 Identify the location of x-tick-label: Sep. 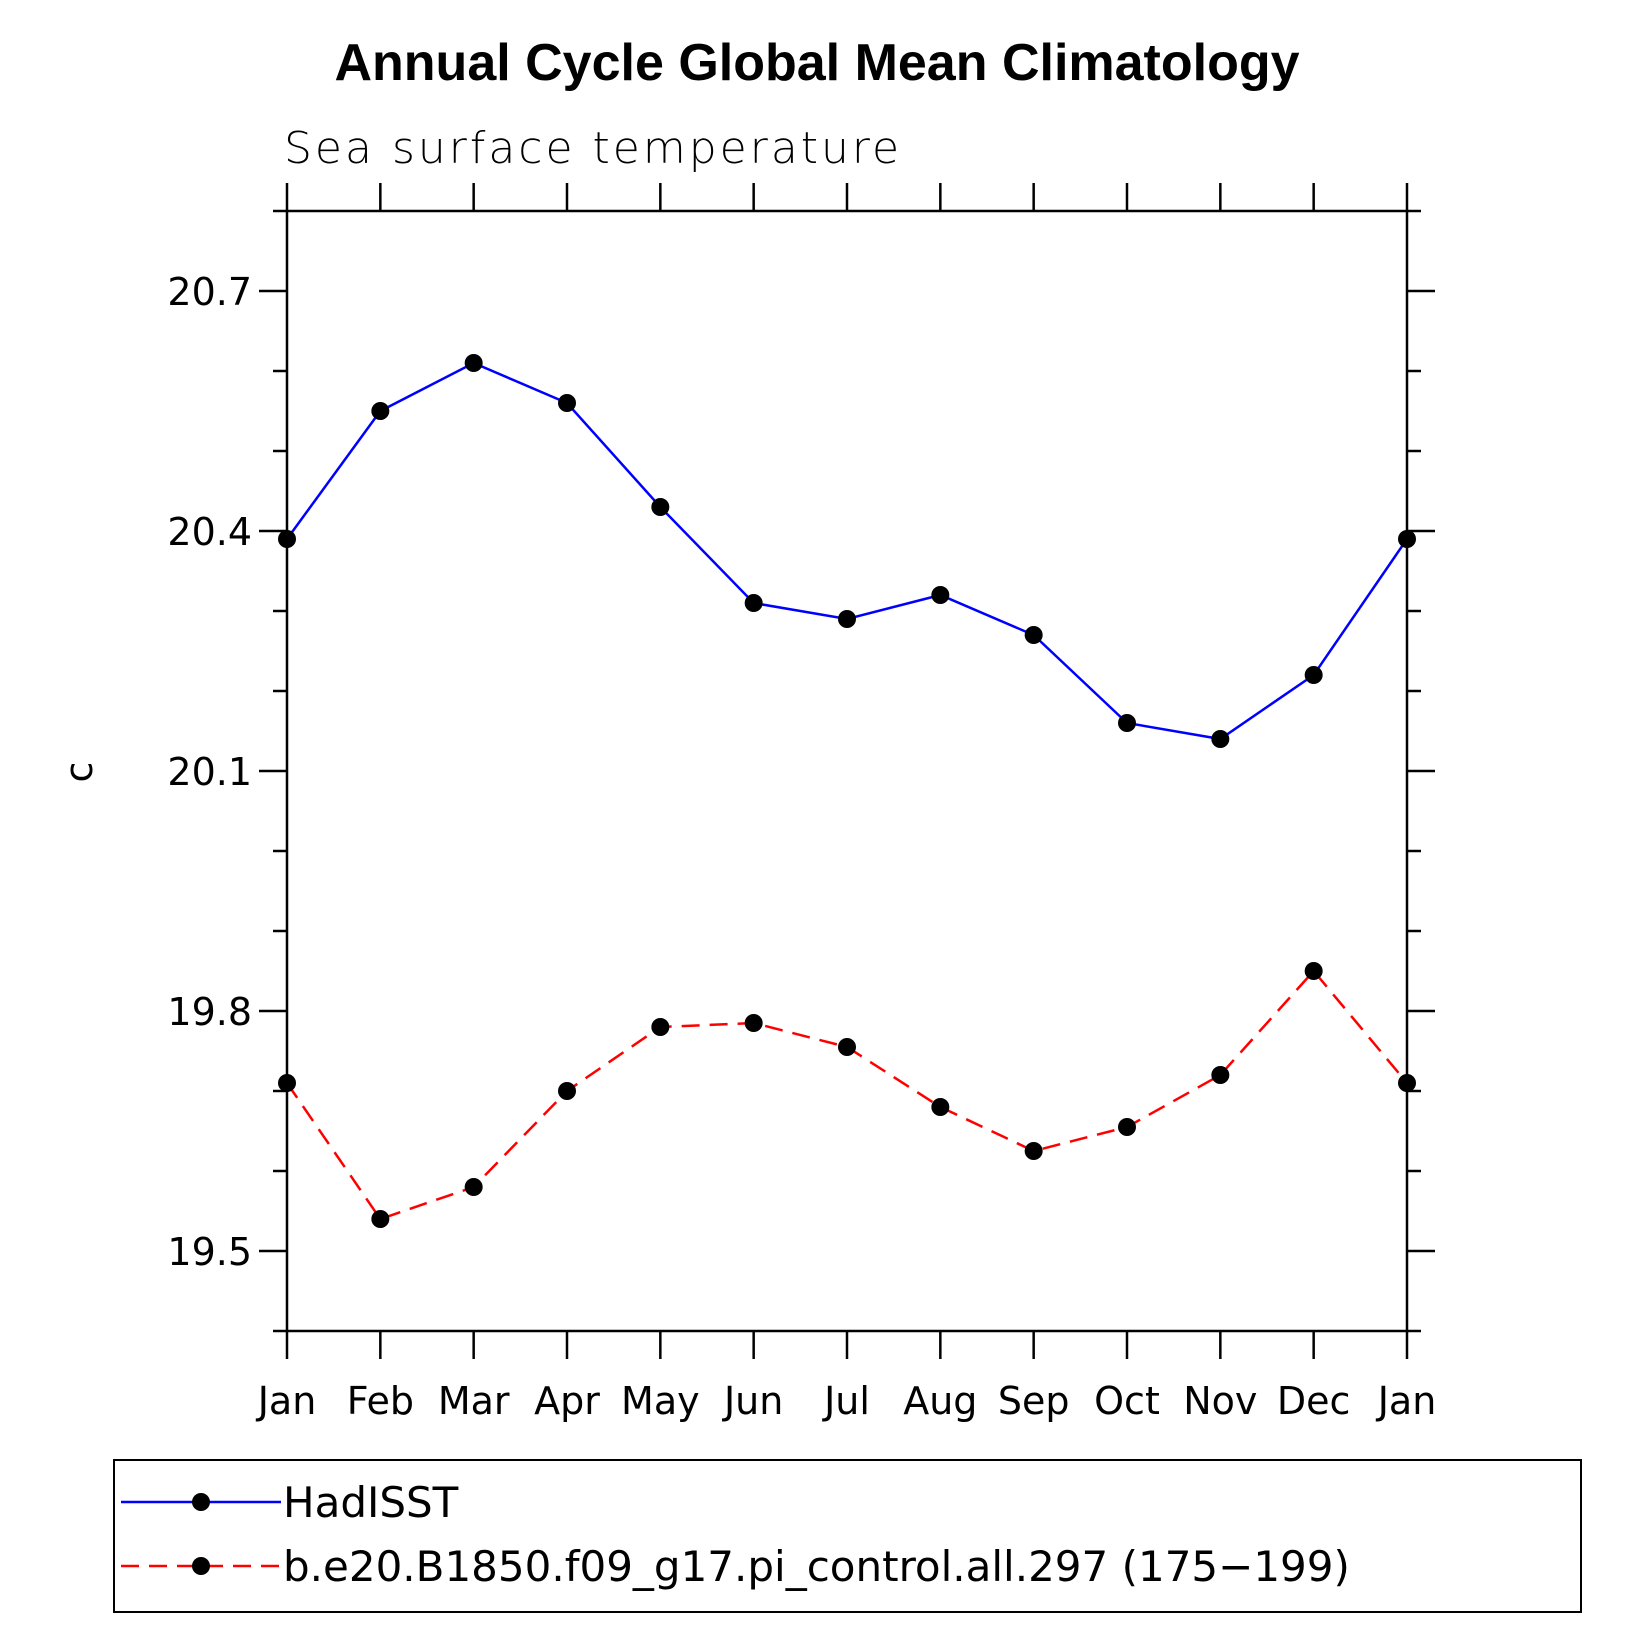
(1034, 1401).